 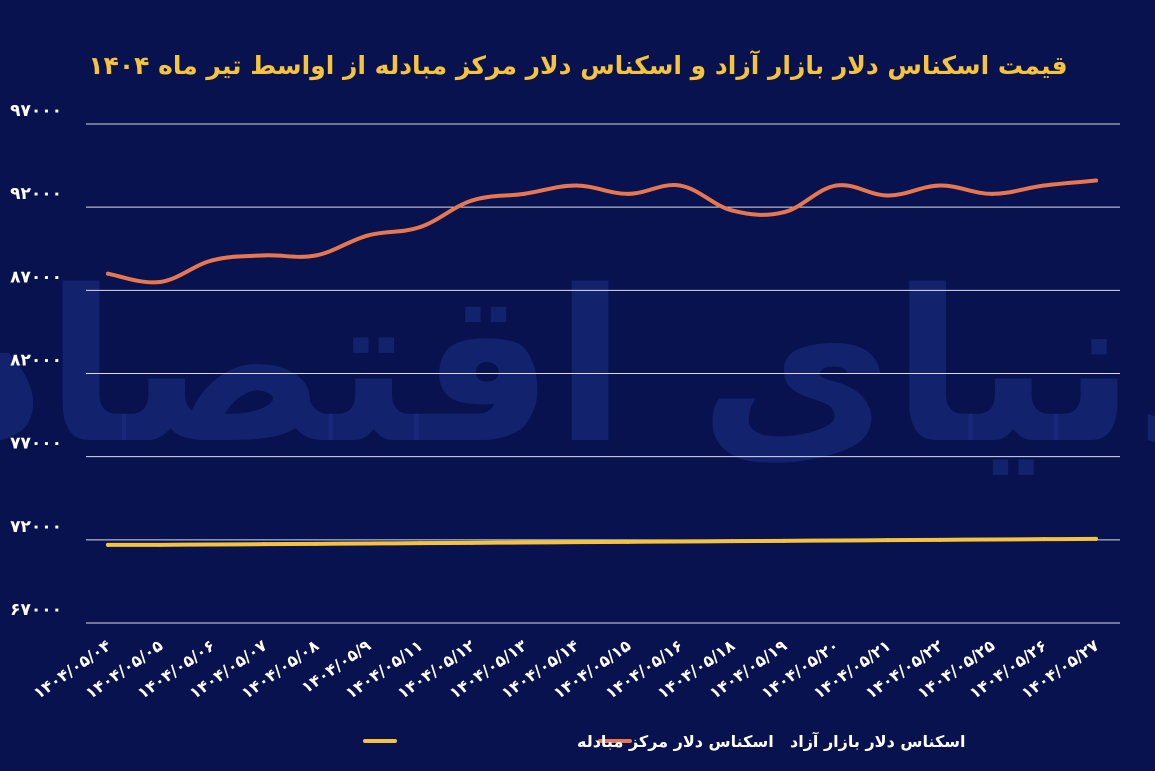 I want to click on legend-label: اسکناس دلار مرکز مبادله, so click(x=675, y=741).